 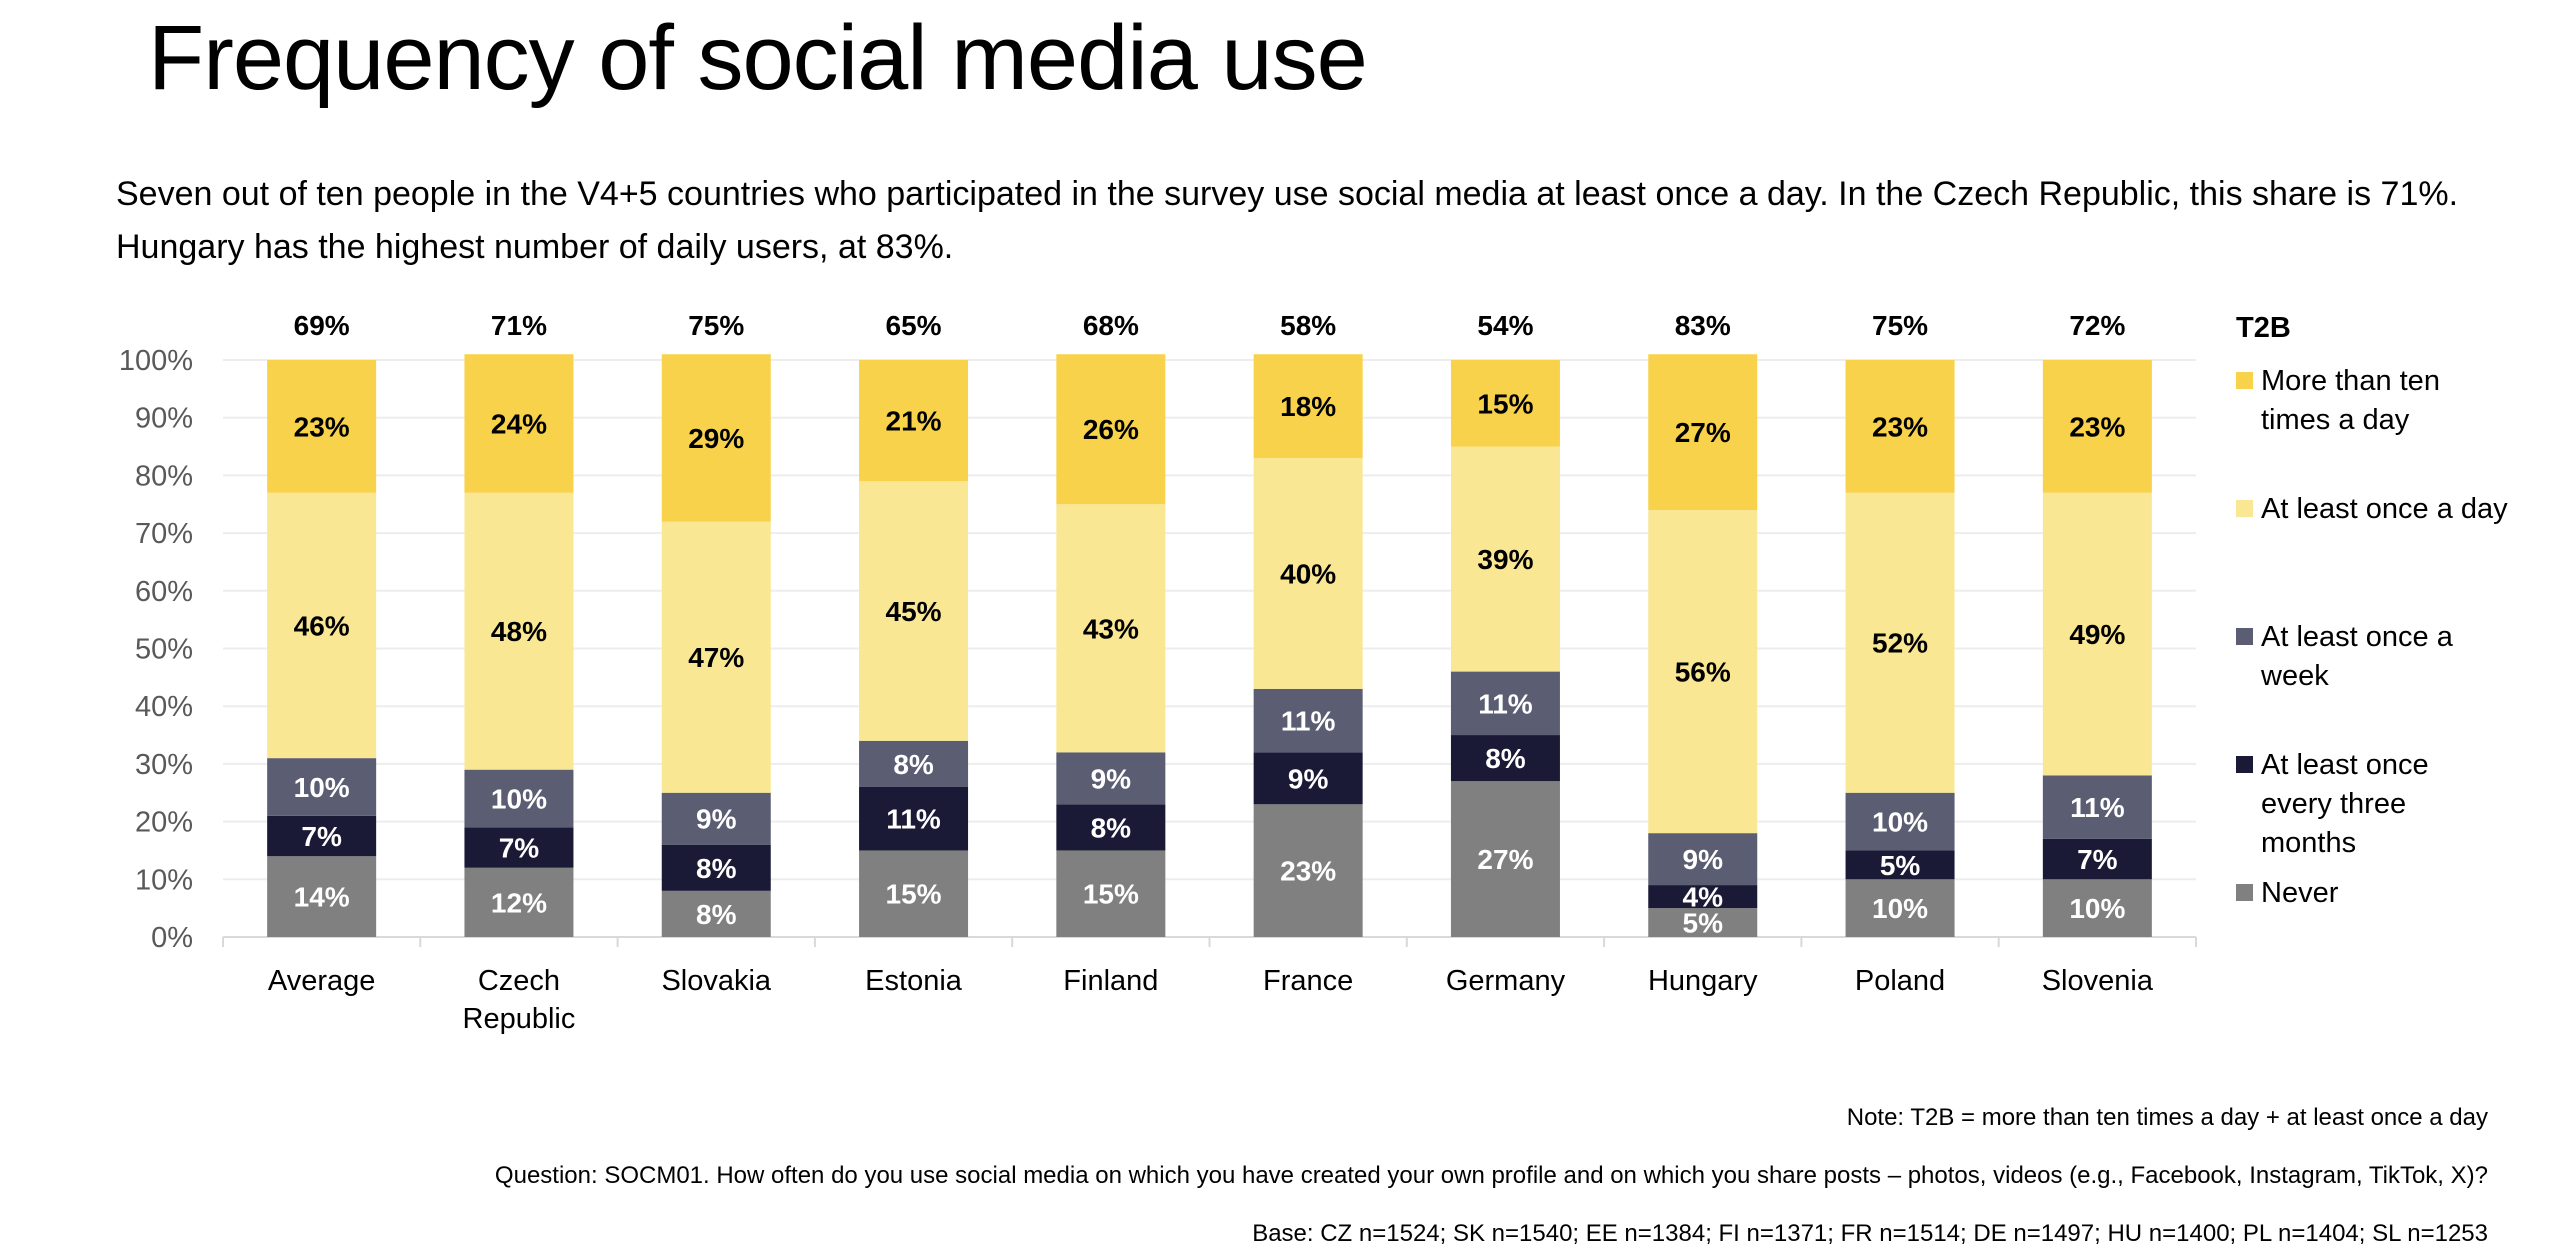 What do you see at coordinates (1308, 981) in the screenshot?
I see `x-category-label: France` at bounding box center [1308, 981].